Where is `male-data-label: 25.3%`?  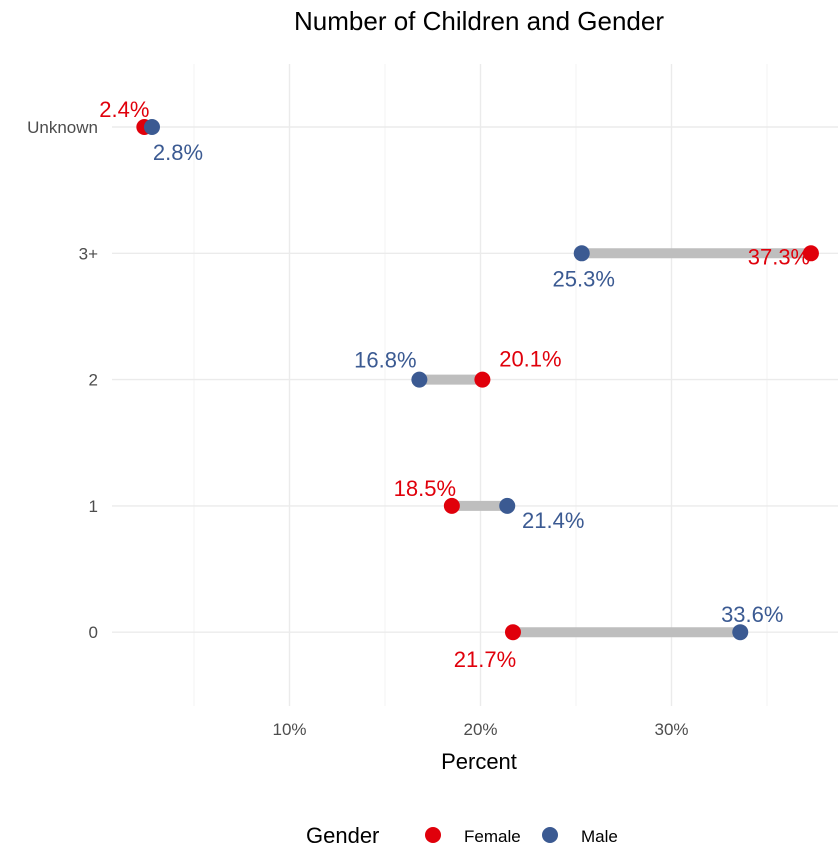 male-data-label: 25.3% is located at coordinates (584, 278).